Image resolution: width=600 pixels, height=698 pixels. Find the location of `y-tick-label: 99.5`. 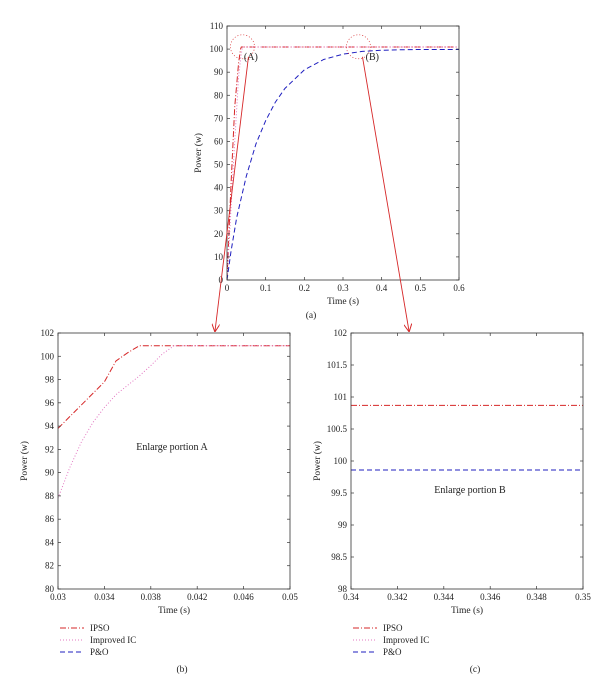

y-tick-label: 99.5 is located at coordinates (339, 493).